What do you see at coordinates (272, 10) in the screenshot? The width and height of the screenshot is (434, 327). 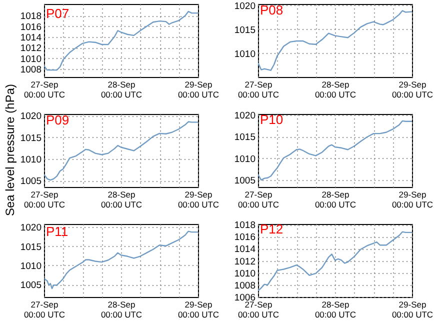 I see `chart-title: P08` at bounding box center [272, 10].